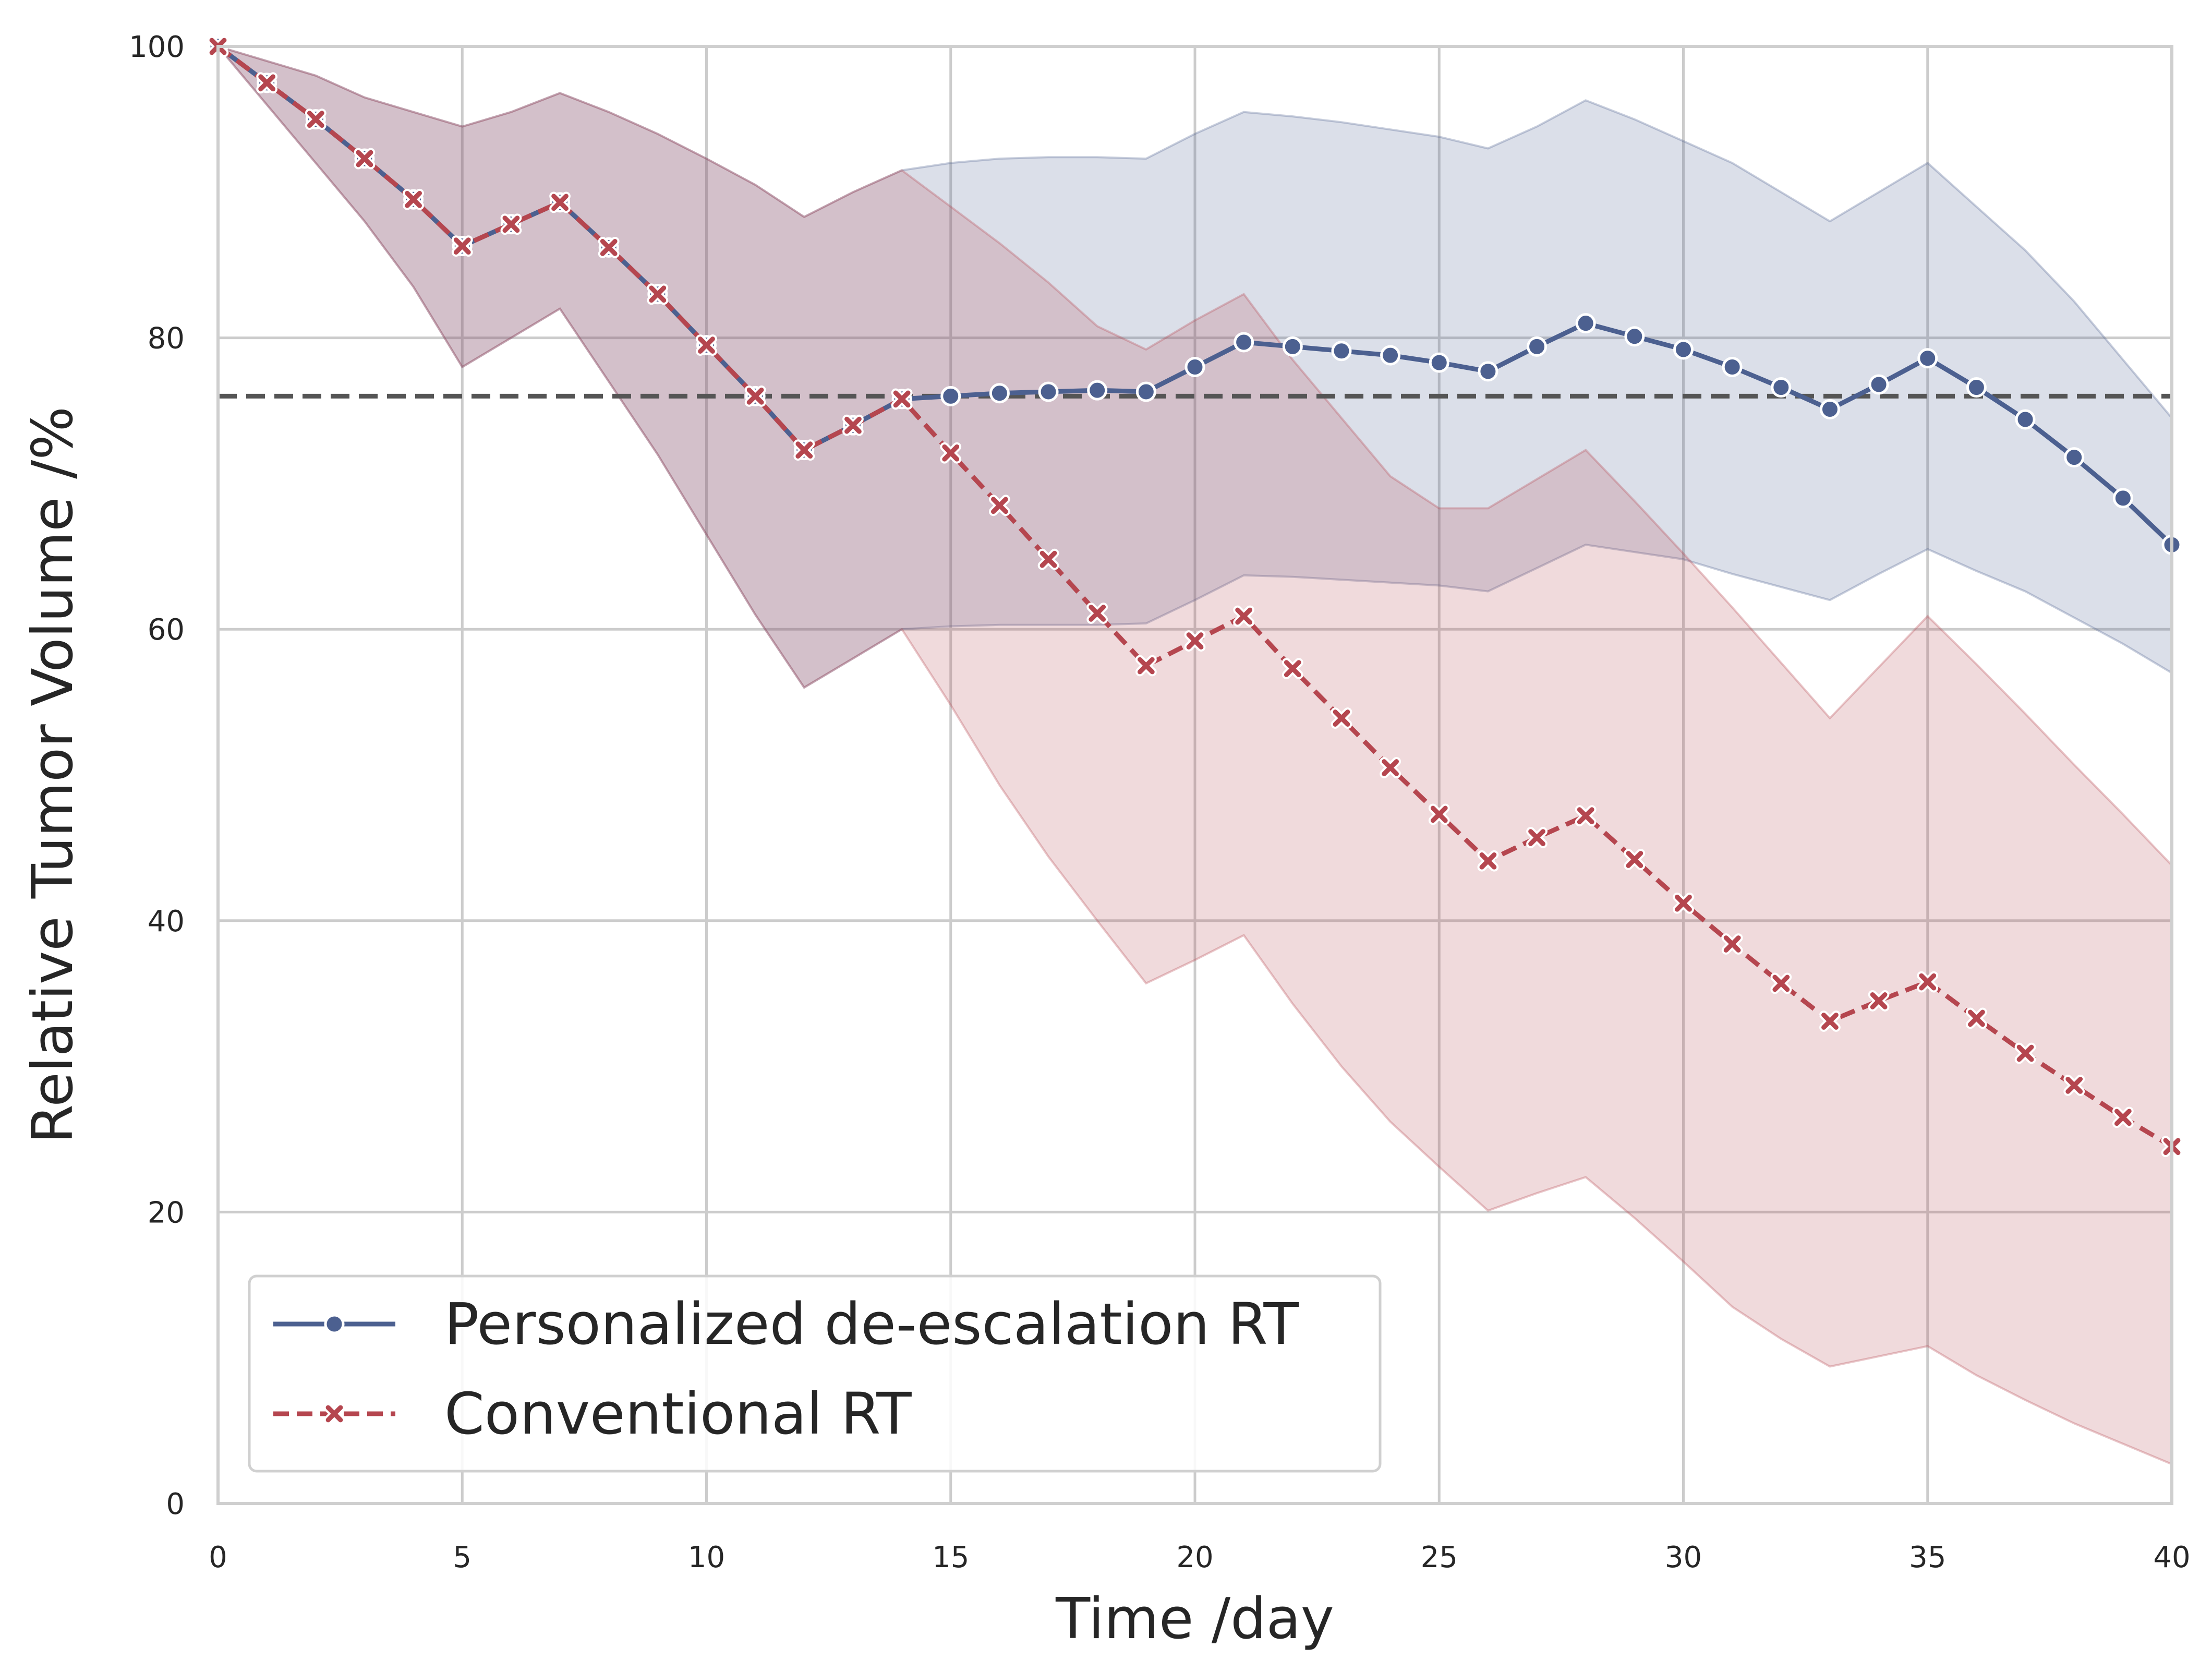 Image resolution: width=2212 pixels, height=1672 pixels. What do you see at coordinates (1194, 1557) in the screenshot?
I see `x-tick-label: 20` at bounding box center [1194, 1557].